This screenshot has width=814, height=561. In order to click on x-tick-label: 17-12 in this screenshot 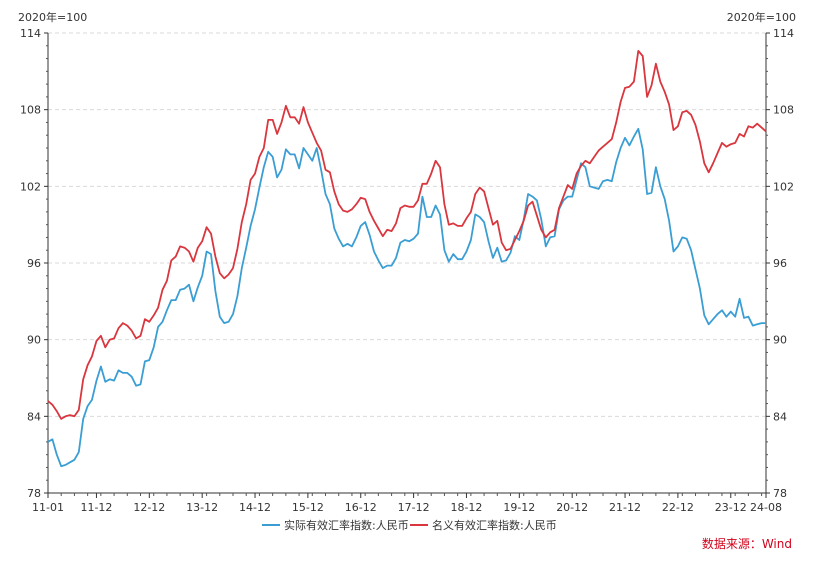, I will do `click(414, 507)`.